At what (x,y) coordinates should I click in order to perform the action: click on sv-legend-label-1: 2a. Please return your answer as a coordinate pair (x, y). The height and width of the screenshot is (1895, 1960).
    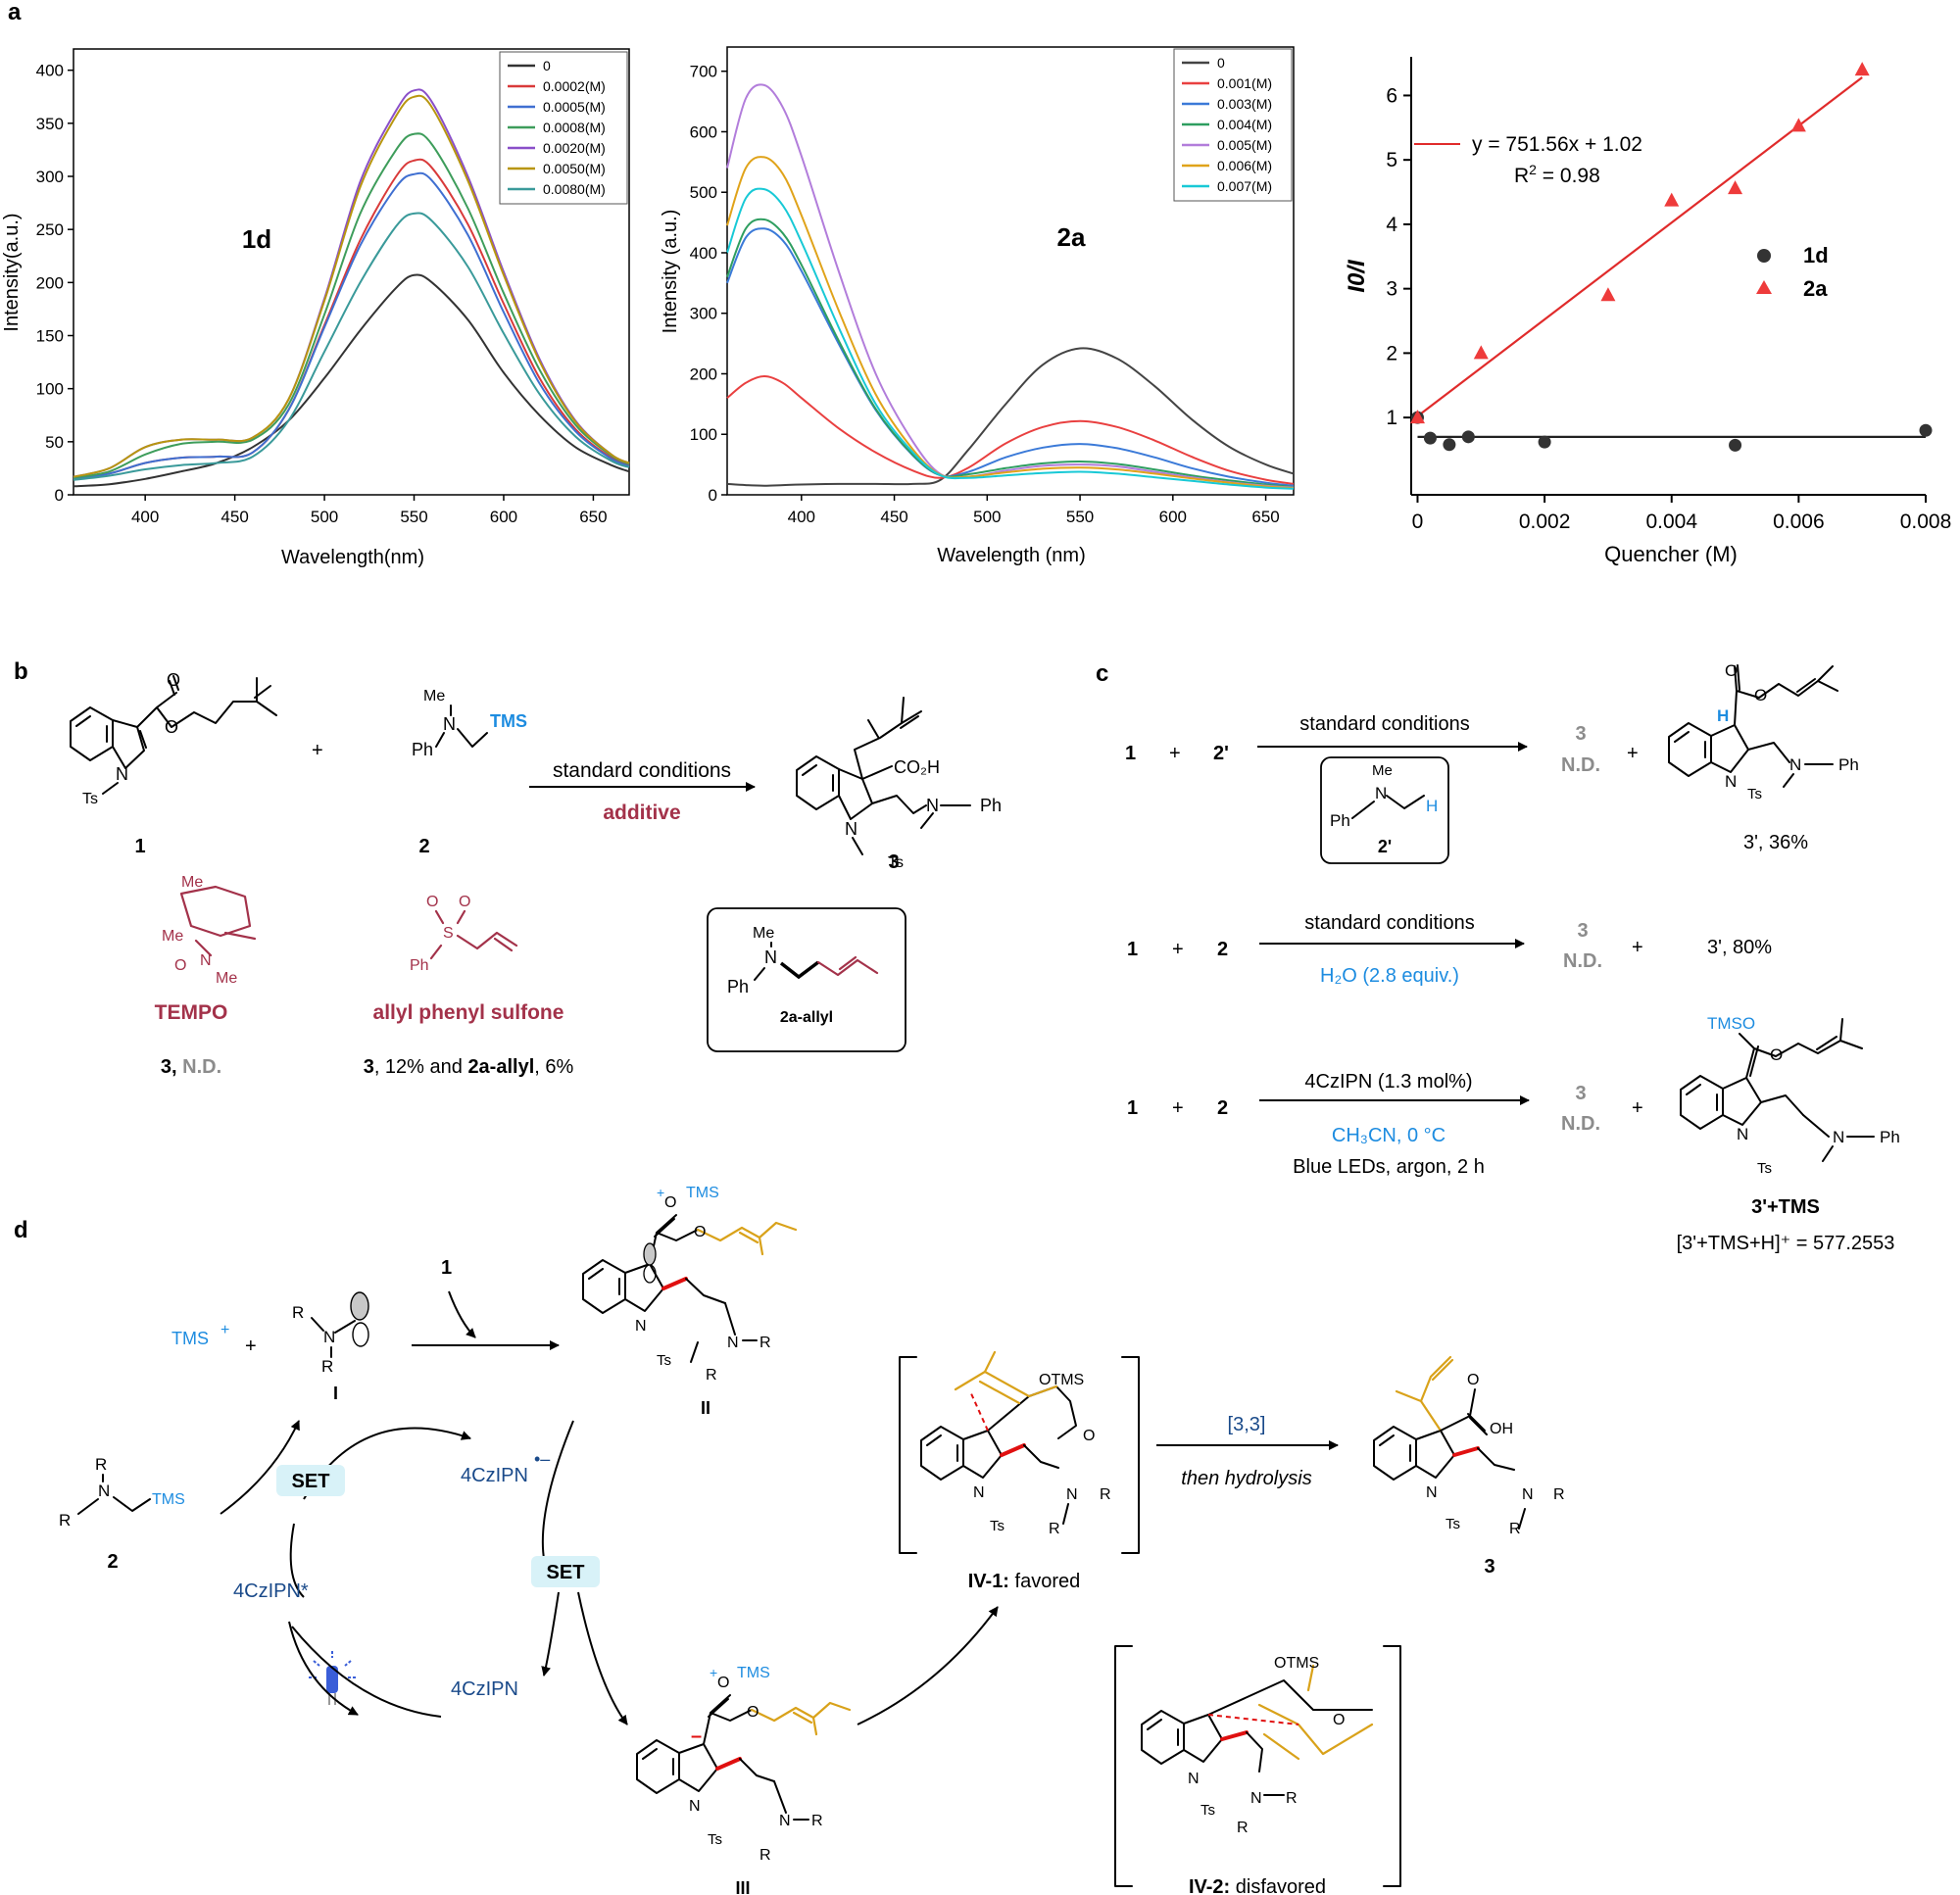
    Looking at the image, I should click on (1815, 289).